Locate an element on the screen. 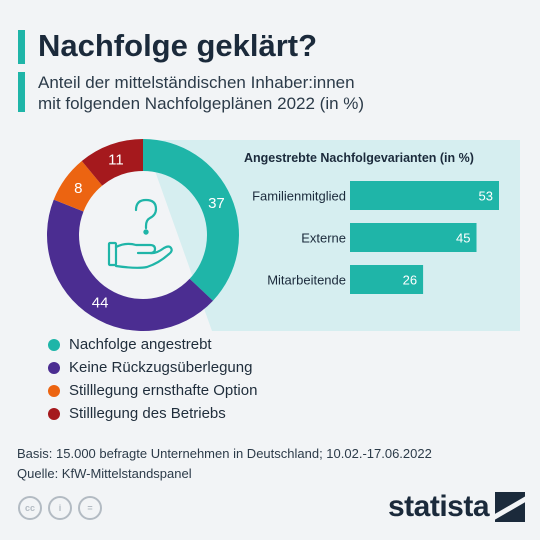 The height and width of the screenshot is (540, 540). creative-commons-icon: cc is located at coordinates (30, 508).